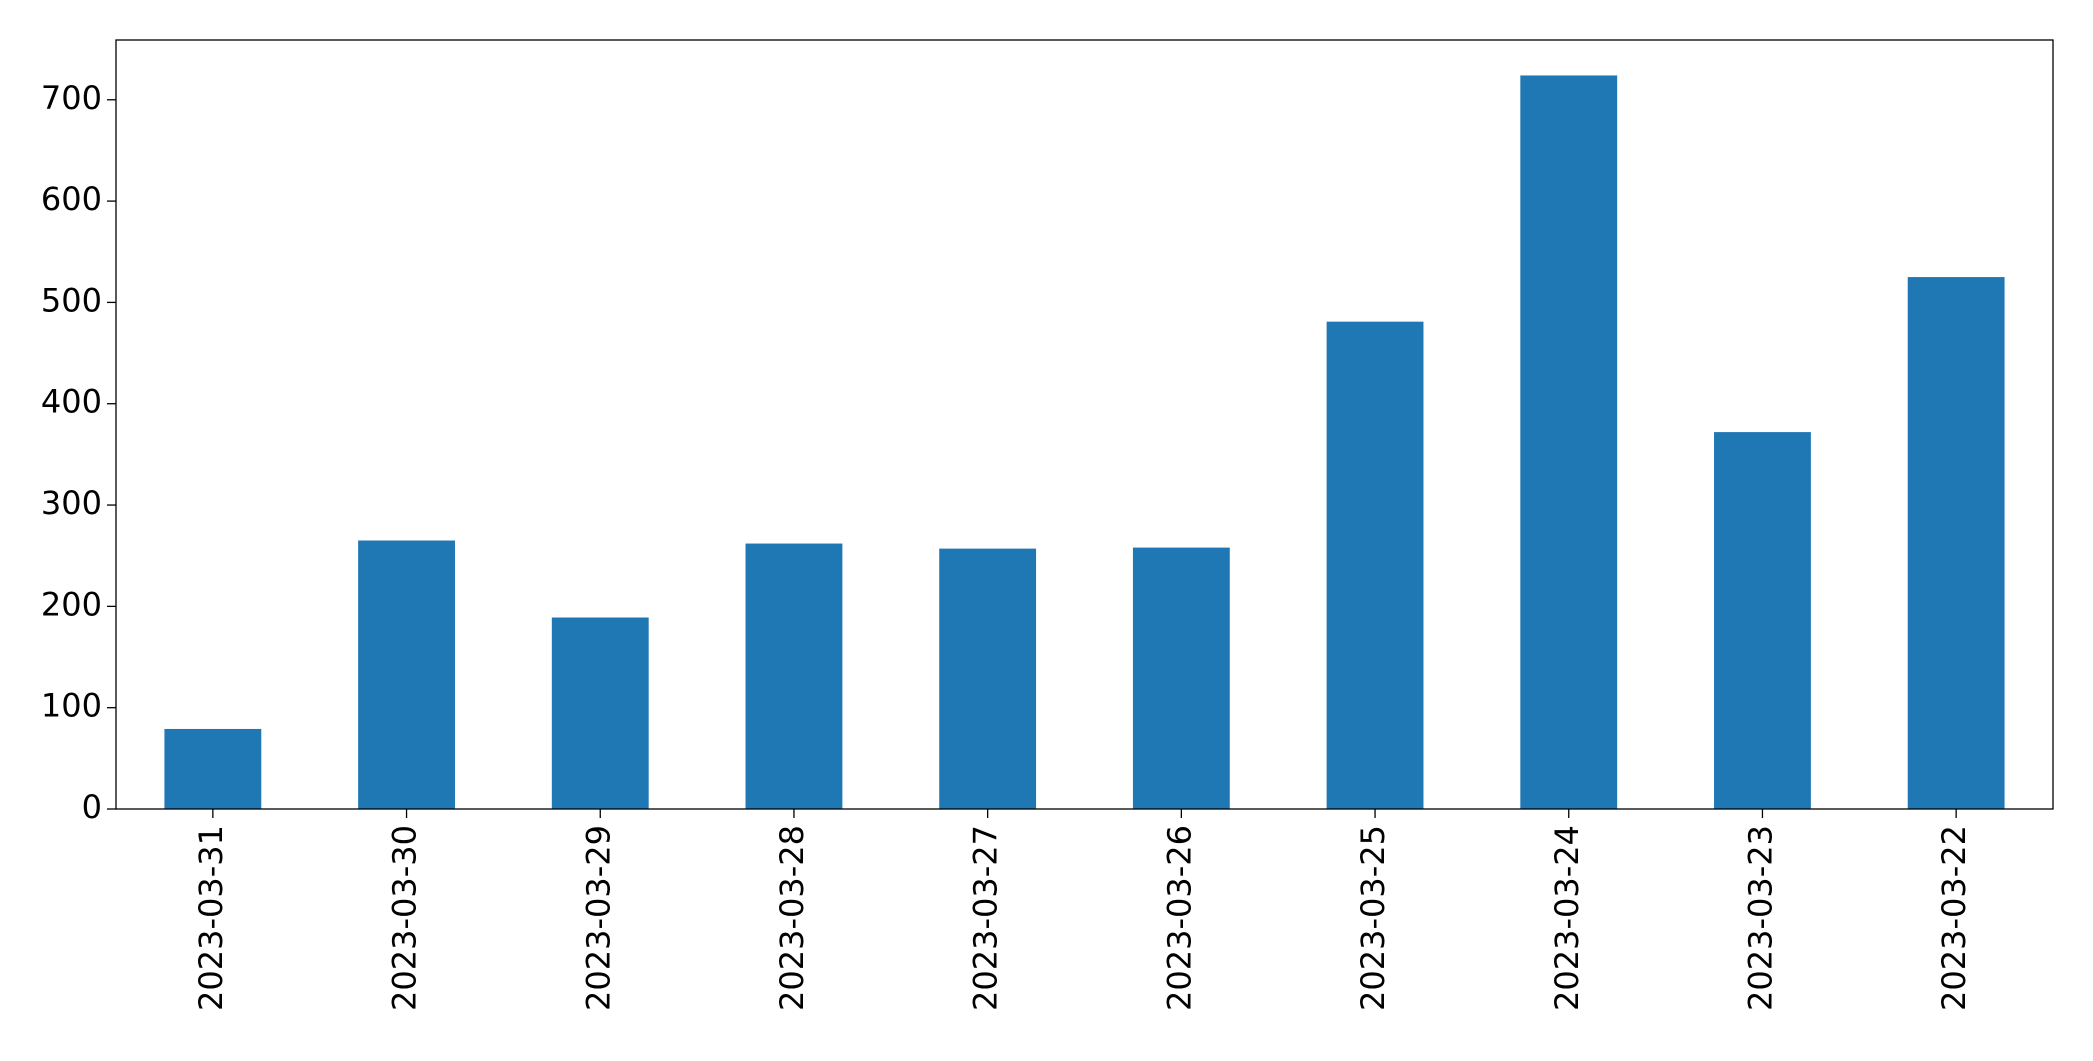 This screenshot has height=1061, width=2093. What do you see at coordinates (405, 918) in the screenshot?
I see `x-tick-label: 2023-03-30` at bounding box center [405, 918].